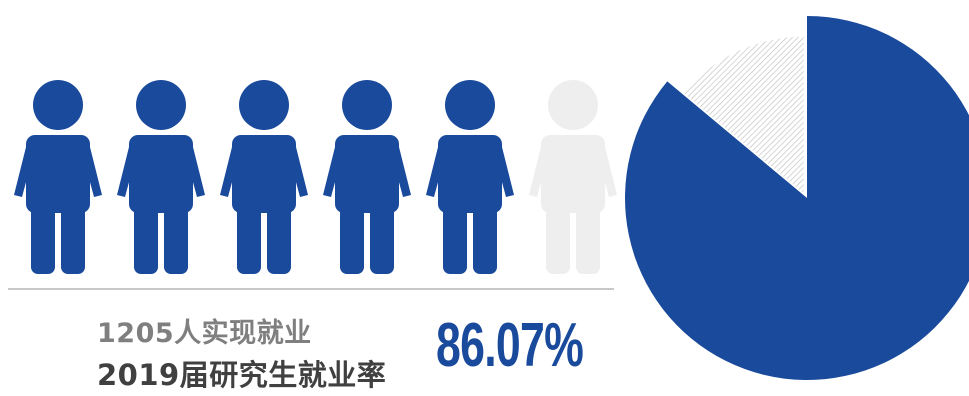 The width and height of the screenshot is (969, 396). I want to click on pie-slice-remaining, so click(743, 115).